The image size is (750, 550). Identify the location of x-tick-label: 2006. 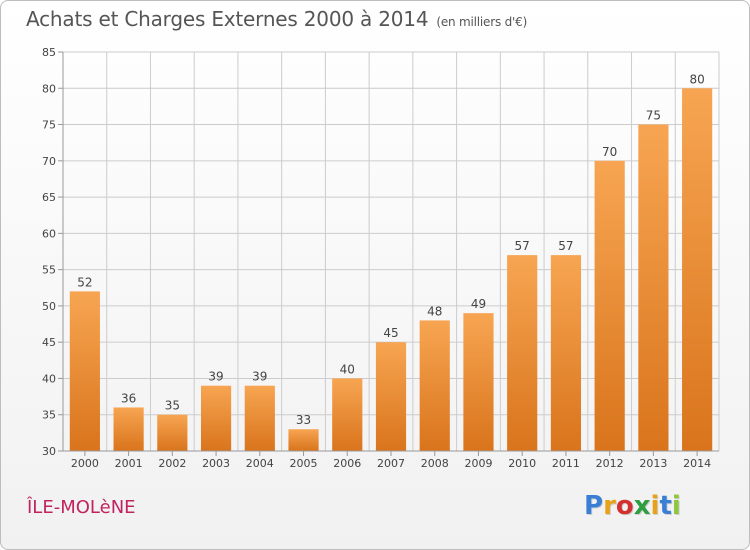
(347, 463).